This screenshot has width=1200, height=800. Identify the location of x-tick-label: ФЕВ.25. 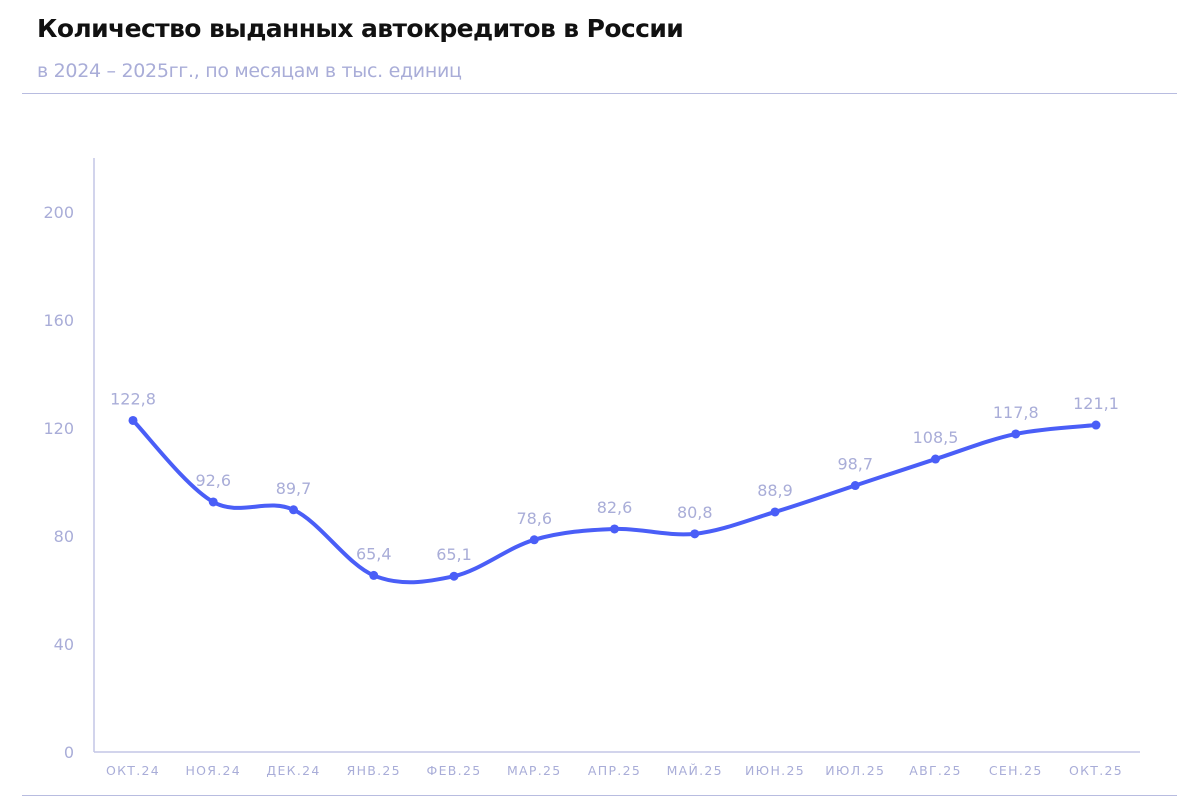
(454, 770).